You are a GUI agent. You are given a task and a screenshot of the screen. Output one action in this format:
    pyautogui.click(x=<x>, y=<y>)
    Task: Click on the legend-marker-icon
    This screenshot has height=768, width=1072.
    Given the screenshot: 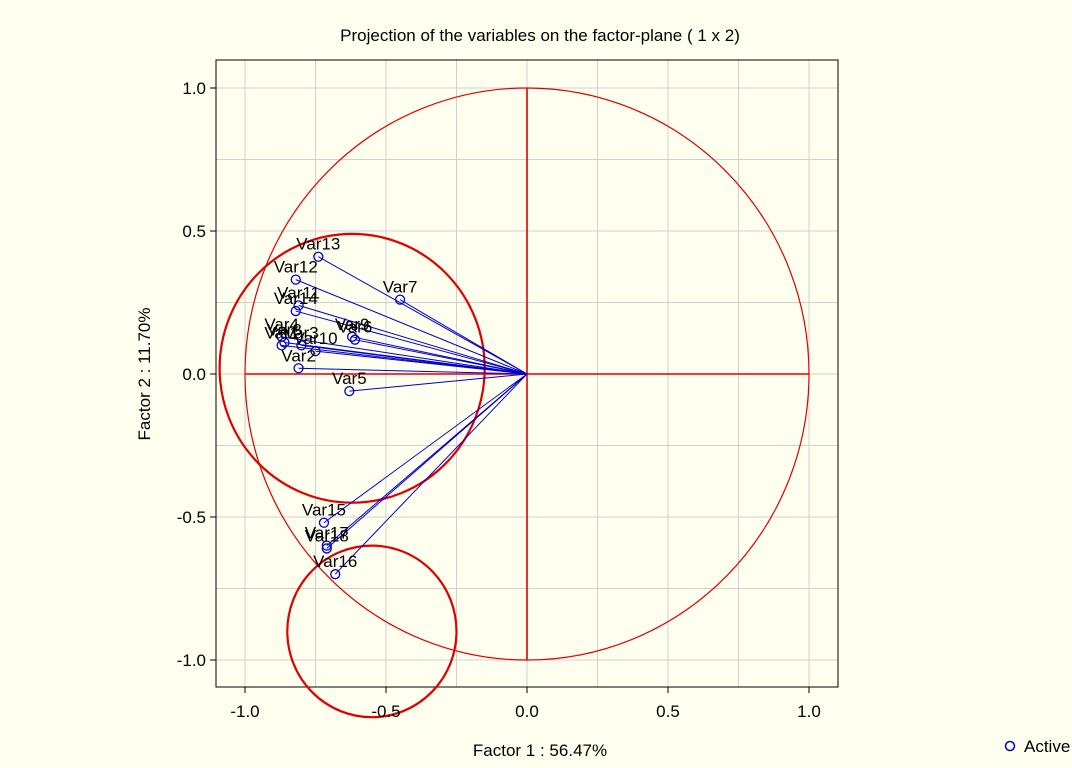 What is the action you would take?
    pyautogui.click(x=1010, y=746)
    